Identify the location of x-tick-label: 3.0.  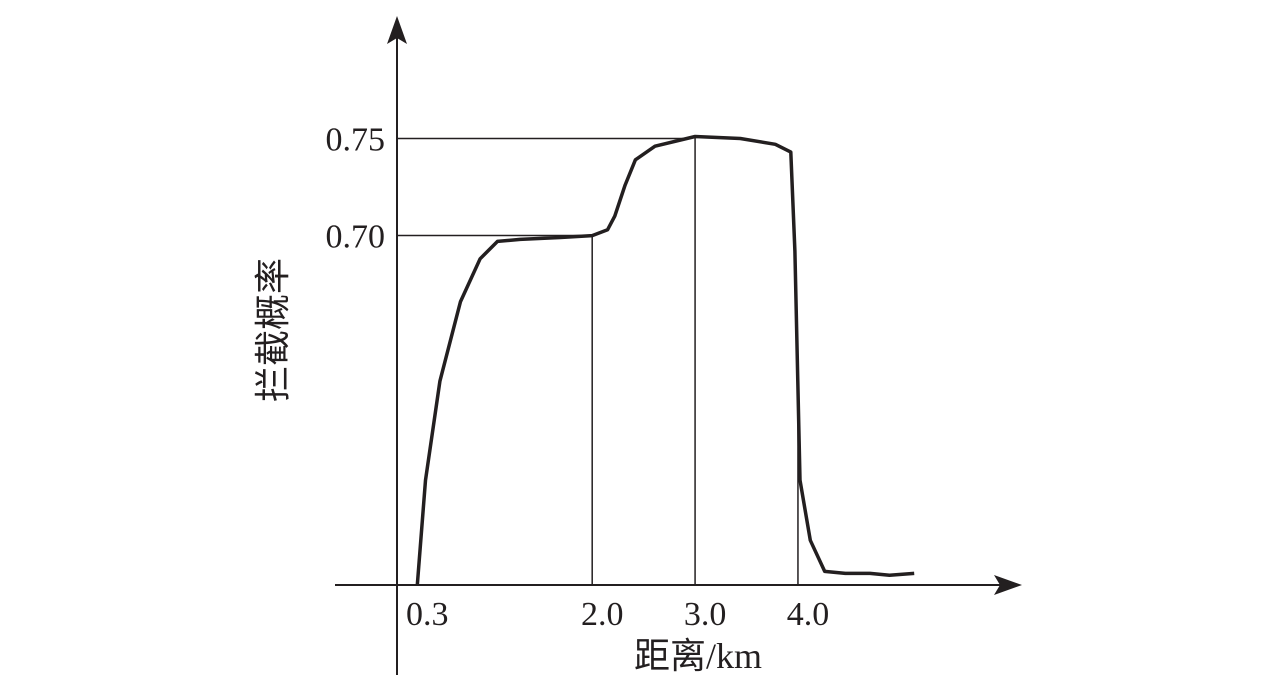
(705, 614).